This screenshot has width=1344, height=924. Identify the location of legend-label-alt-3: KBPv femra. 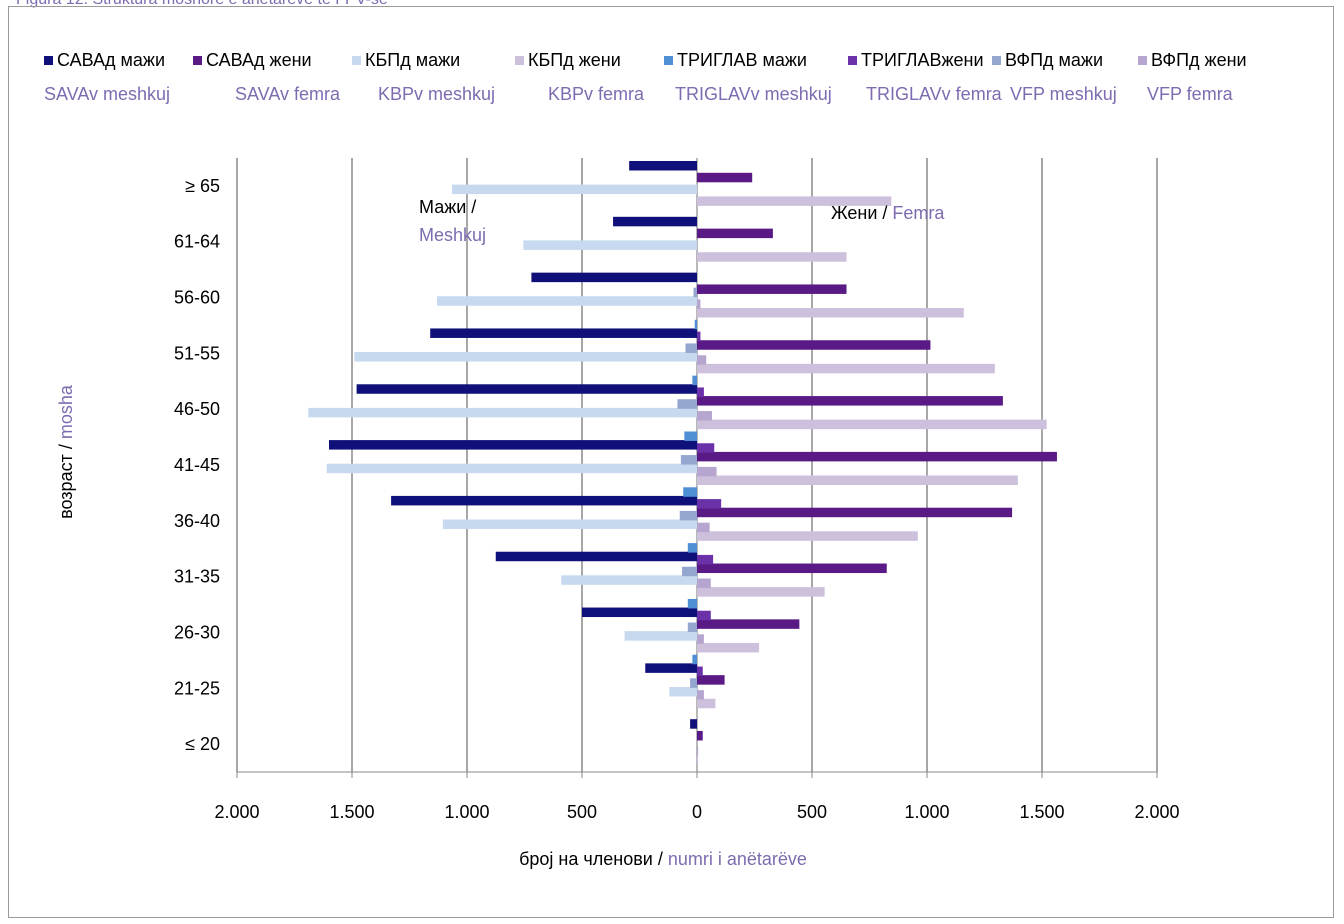
(596, 94).